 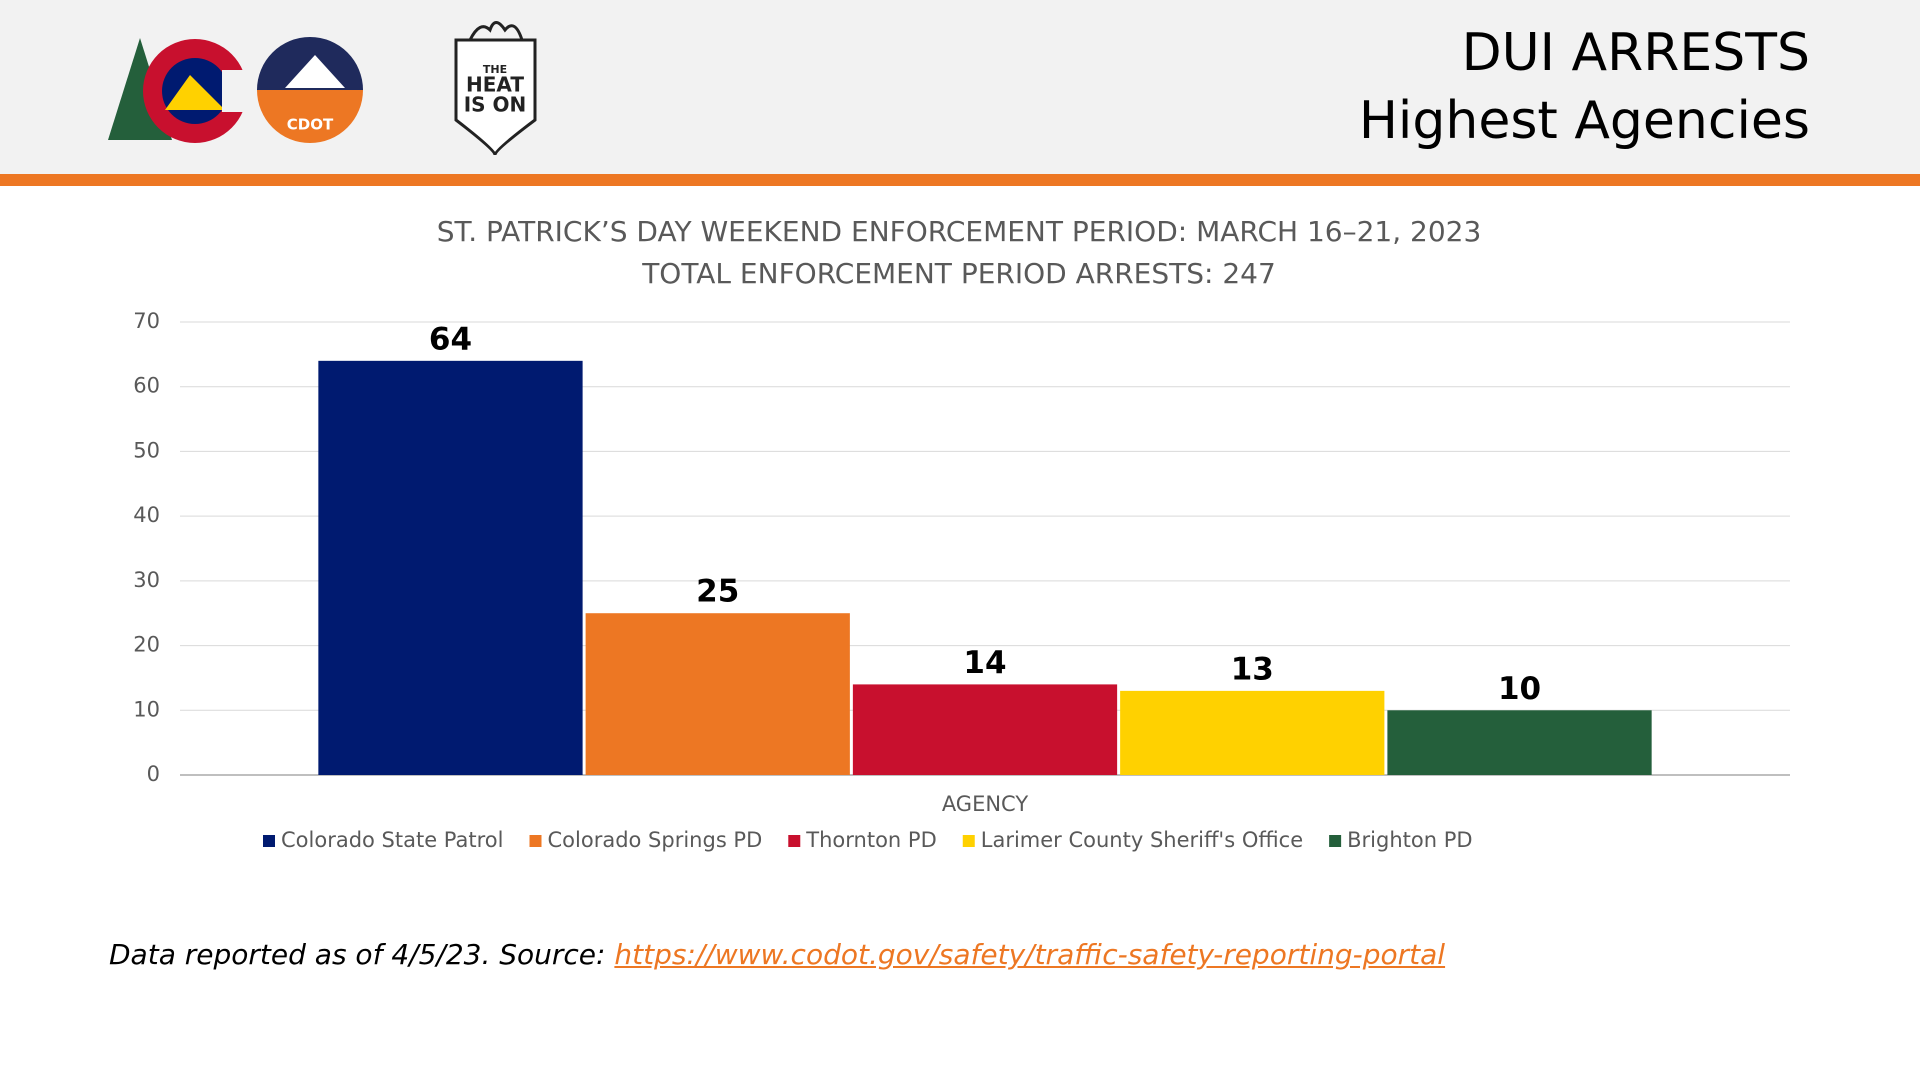 What do you see at coordinates (717, 592) in the screenshot?
I see `data-label: 25` at bounding box center [717, 592].